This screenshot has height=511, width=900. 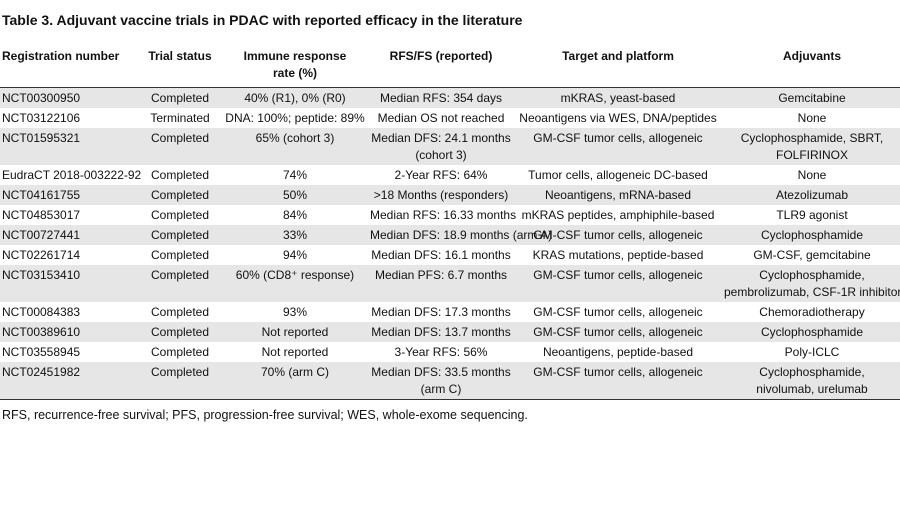 What do you see at coordinates (812, 195) in the screenshot?
I see `table-cell: Atezolizumab` at bounding box center [812, 195].